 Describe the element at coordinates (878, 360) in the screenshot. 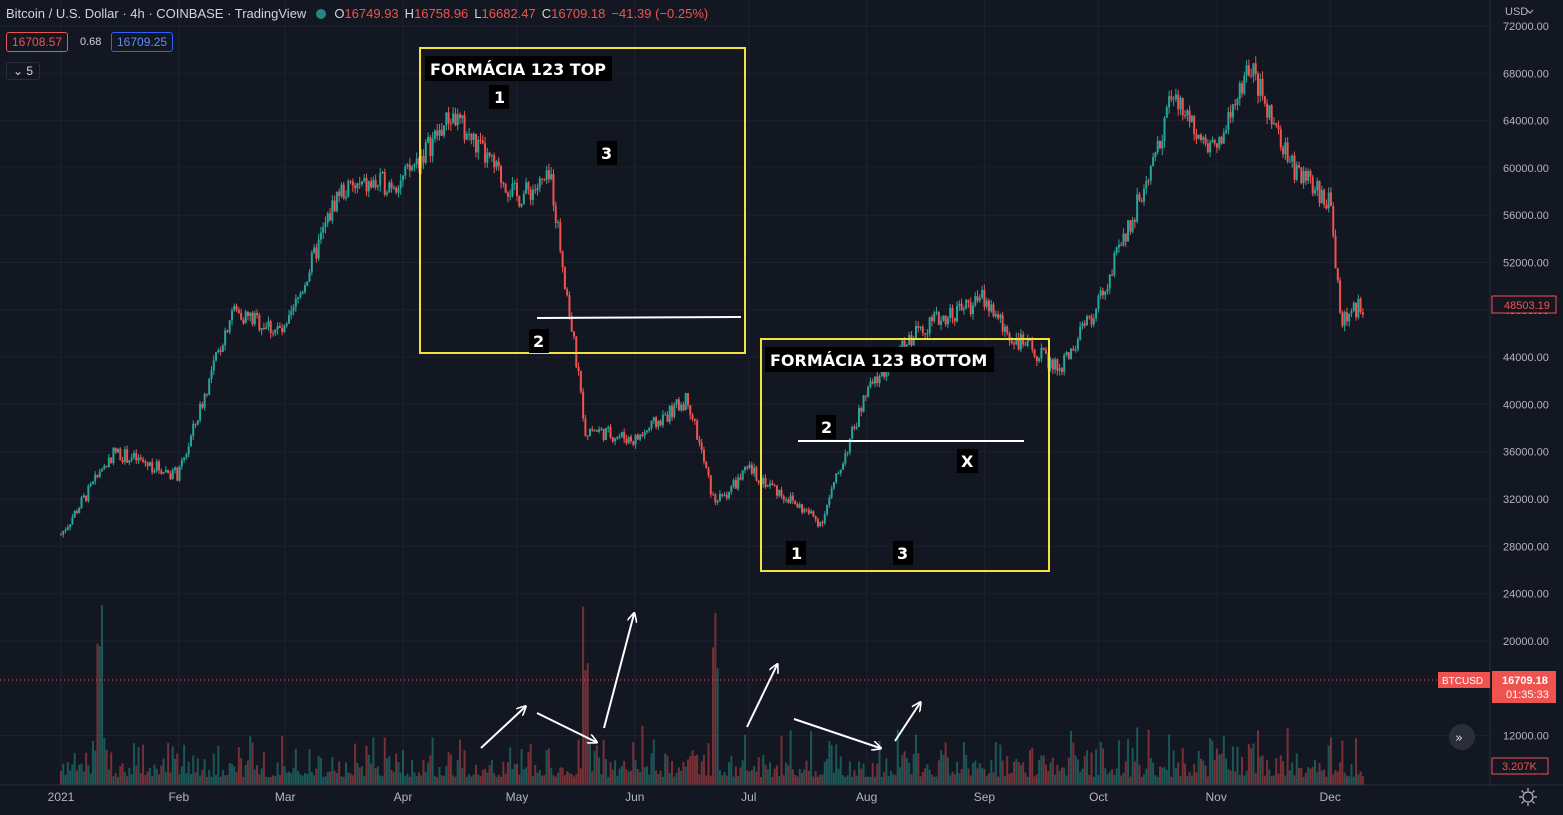

I see `bottom-pattern-title: FORMÁCIA 123 BOTTOM` at that location.